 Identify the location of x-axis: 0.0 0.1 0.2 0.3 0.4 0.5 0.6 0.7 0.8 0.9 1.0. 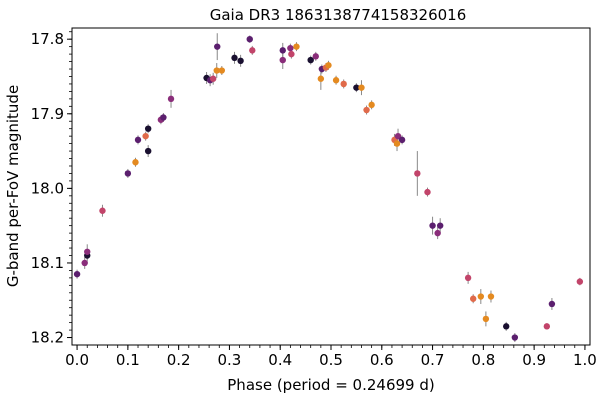
(331, 357).